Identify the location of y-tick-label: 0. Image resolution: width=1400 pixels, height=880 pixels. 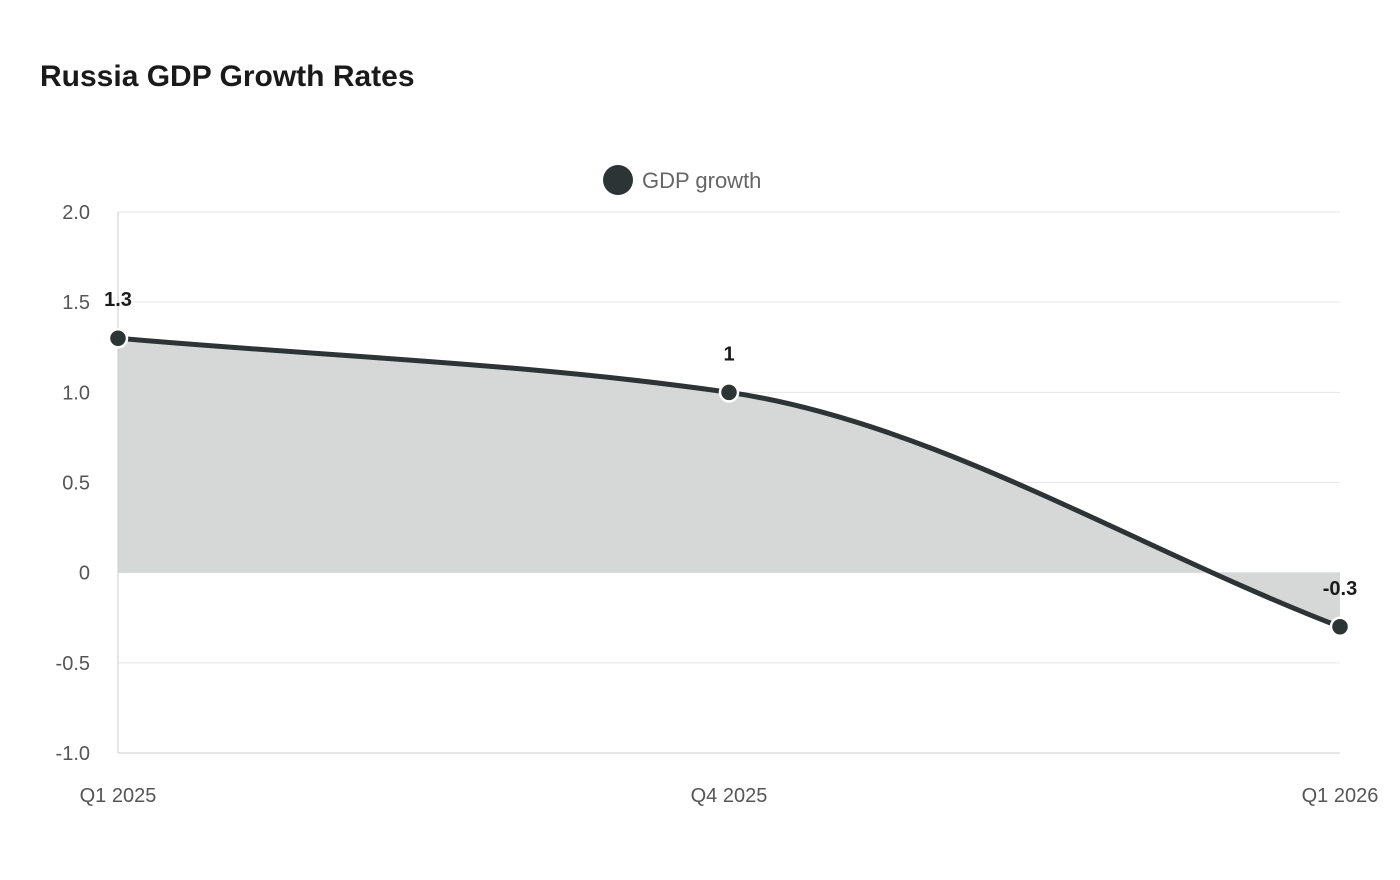
(84, 574).